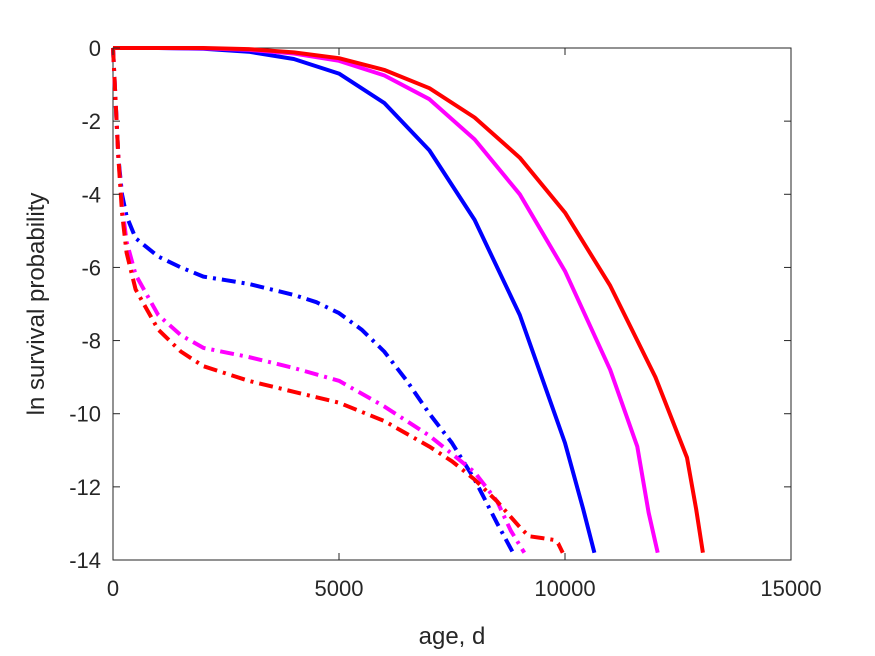 The width and height of the screenshot is (875, 656). I want to click on y-tick-label: -12, so click(85, 487).